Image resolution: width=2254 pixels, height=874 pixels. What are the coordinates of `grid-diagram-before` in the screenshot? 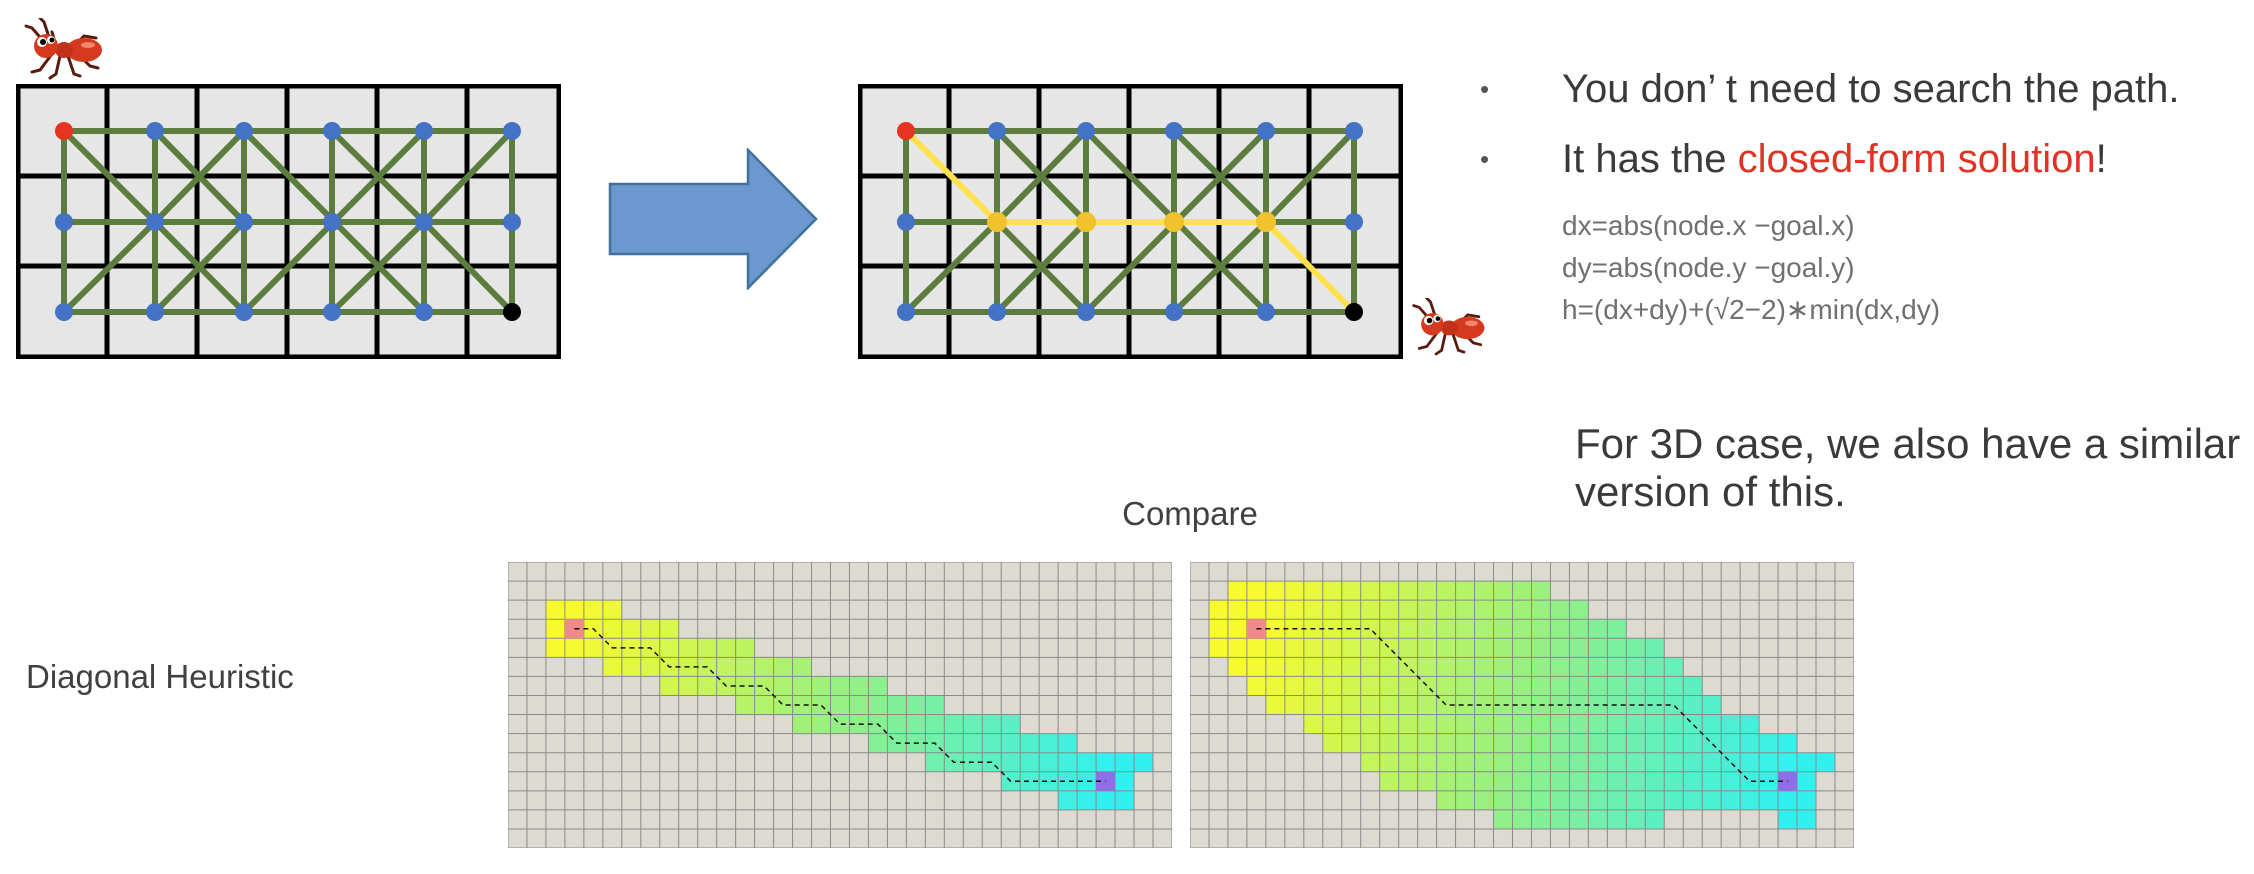 It's located at (288, 221).